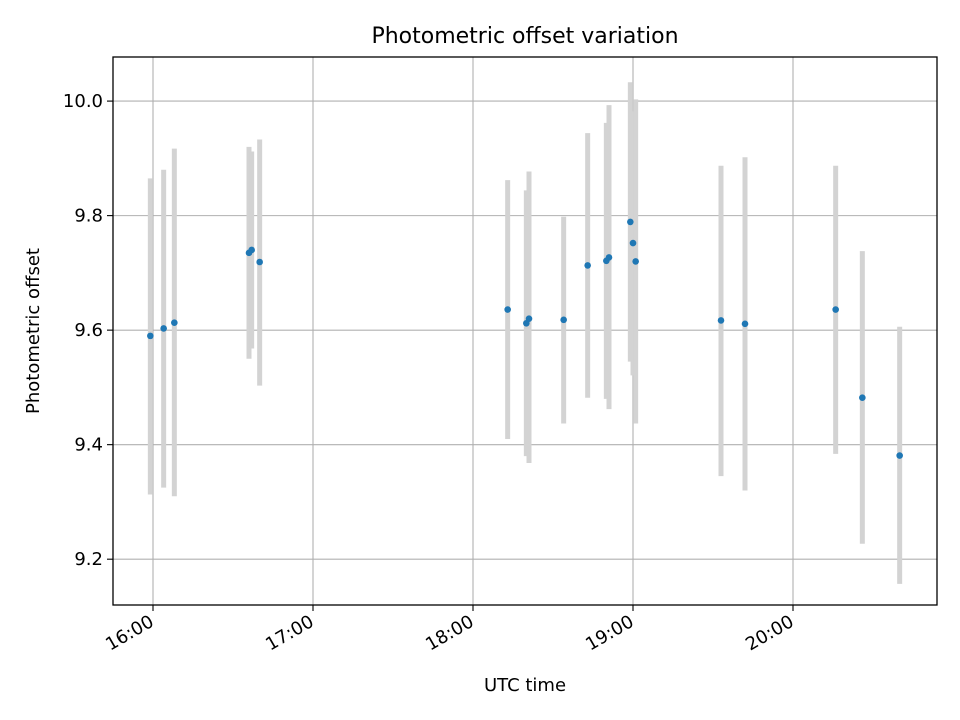  What do you see at coordinates (88, 216) in the screenshot?
I see `y-tick-label: 9.8` at bounding box center [88, 216].